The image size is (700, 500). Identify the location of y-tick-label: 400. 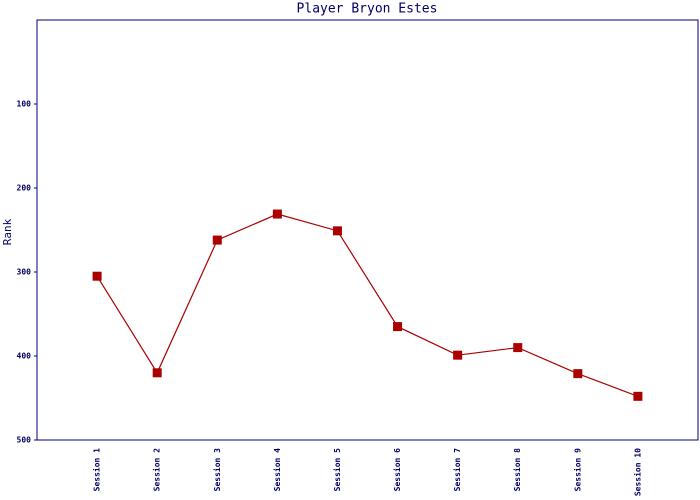
(24, 356).